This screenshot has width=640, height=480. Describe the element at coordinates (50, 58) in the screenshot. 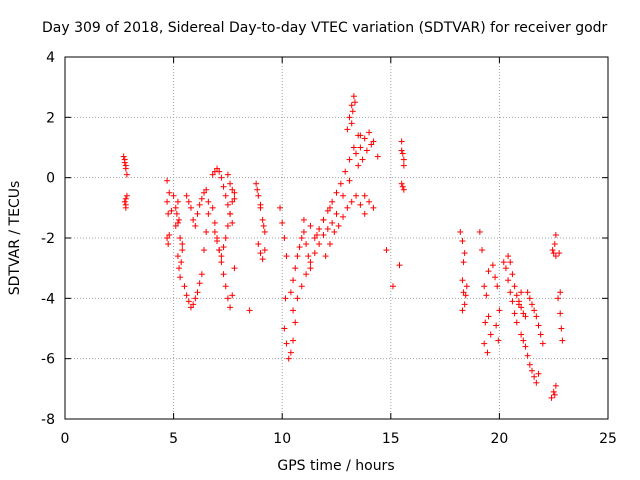

I see `y-tick-label: 4` at that location.